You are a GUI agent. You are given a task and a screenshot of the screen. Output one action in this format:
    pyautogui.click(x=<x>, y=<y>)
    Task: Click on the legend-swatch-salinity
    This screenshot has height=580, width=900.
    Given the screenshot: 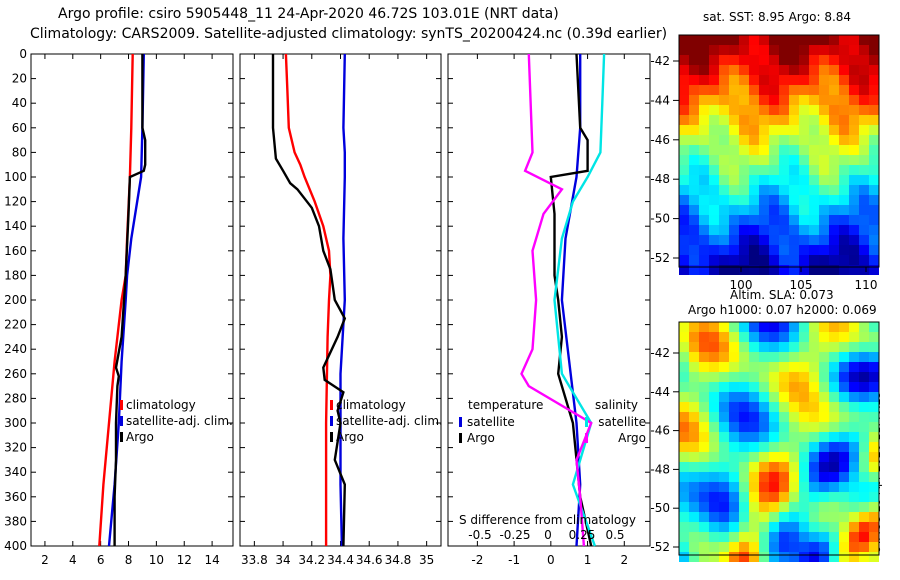 What is the action you would take?
    pyautogui.click(x=331, y=421)
    